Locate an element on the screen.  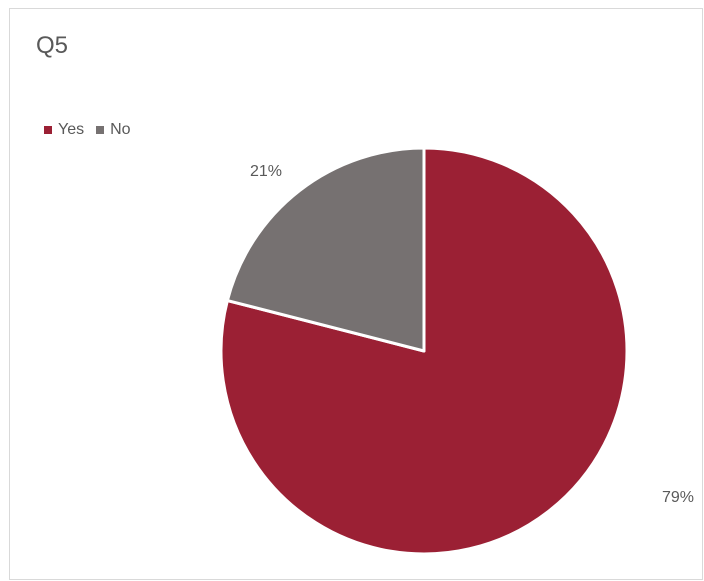
data-label-no: 21% is located at coordinates (266, 171).